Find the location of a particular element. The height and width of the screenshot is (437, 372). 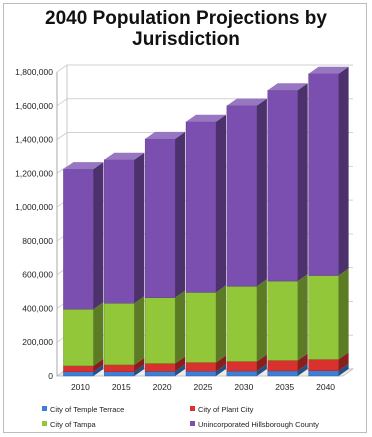

bar-segment-unincorporated-hillsborough-county-2035-side is located at coordinates (302, 182).